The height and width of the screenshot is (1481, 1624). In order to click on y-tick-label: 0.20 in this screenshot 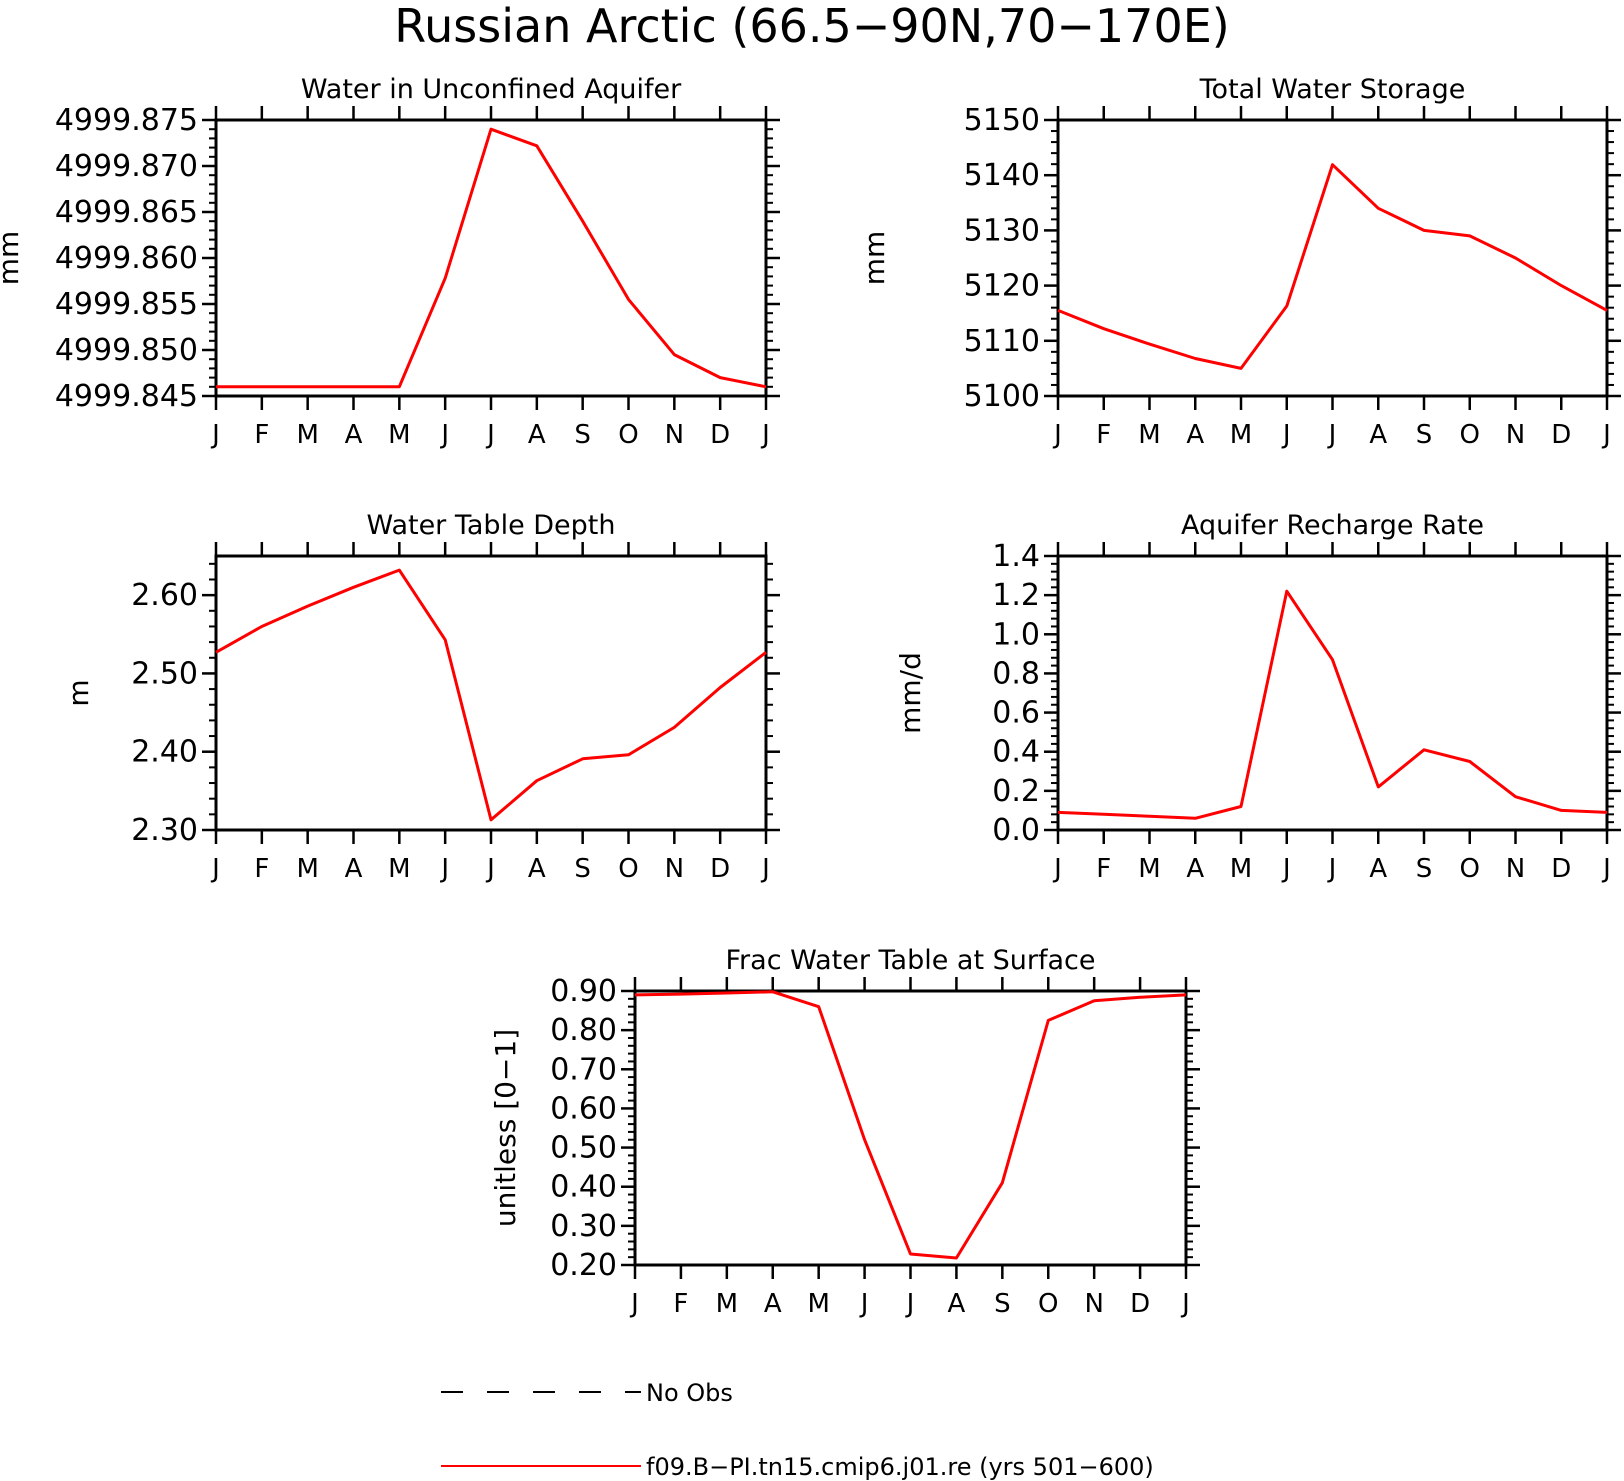, I will do `click(583, 1265)`.